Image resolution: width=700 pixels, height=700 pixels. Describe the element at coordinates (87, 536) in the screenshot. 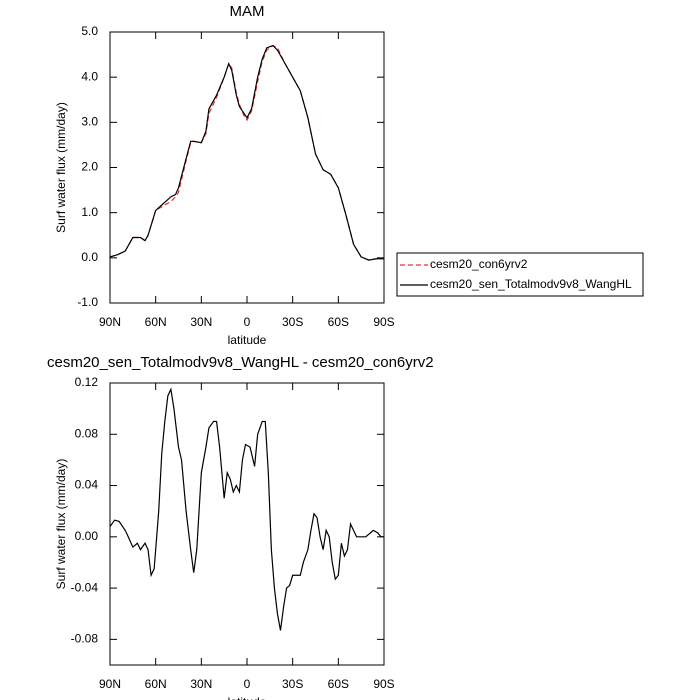

I see `y-tick-label: 0.00` at that location.